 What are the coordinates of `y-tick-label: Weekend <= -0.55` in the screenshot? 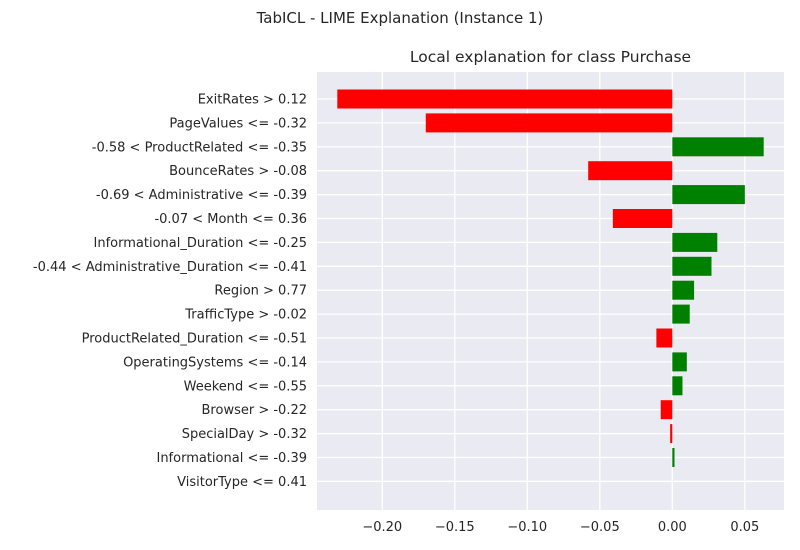 It's located at (245, 386).